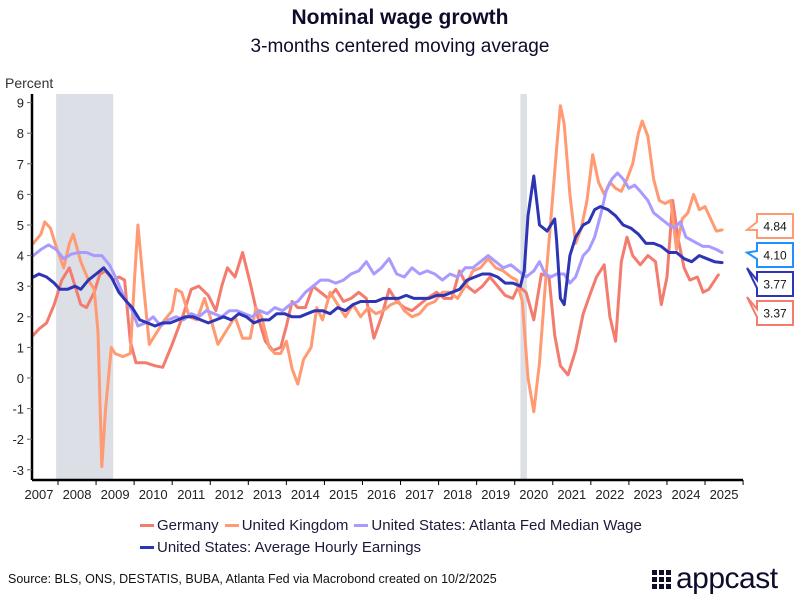 This screenshot has height=600, width=800. Describe the element at coordinates (775, 256) in the screenshot. I see `end-label-value: 4.10` at that location.